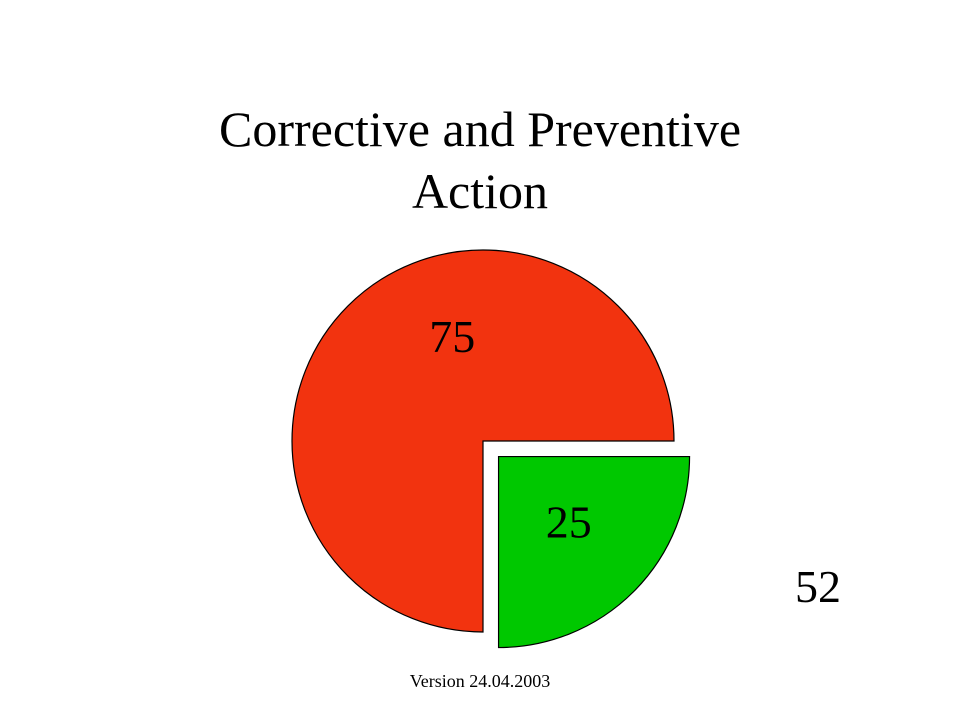  I want to click on footer-version: Version 24.04.2003, so click(480, 681).